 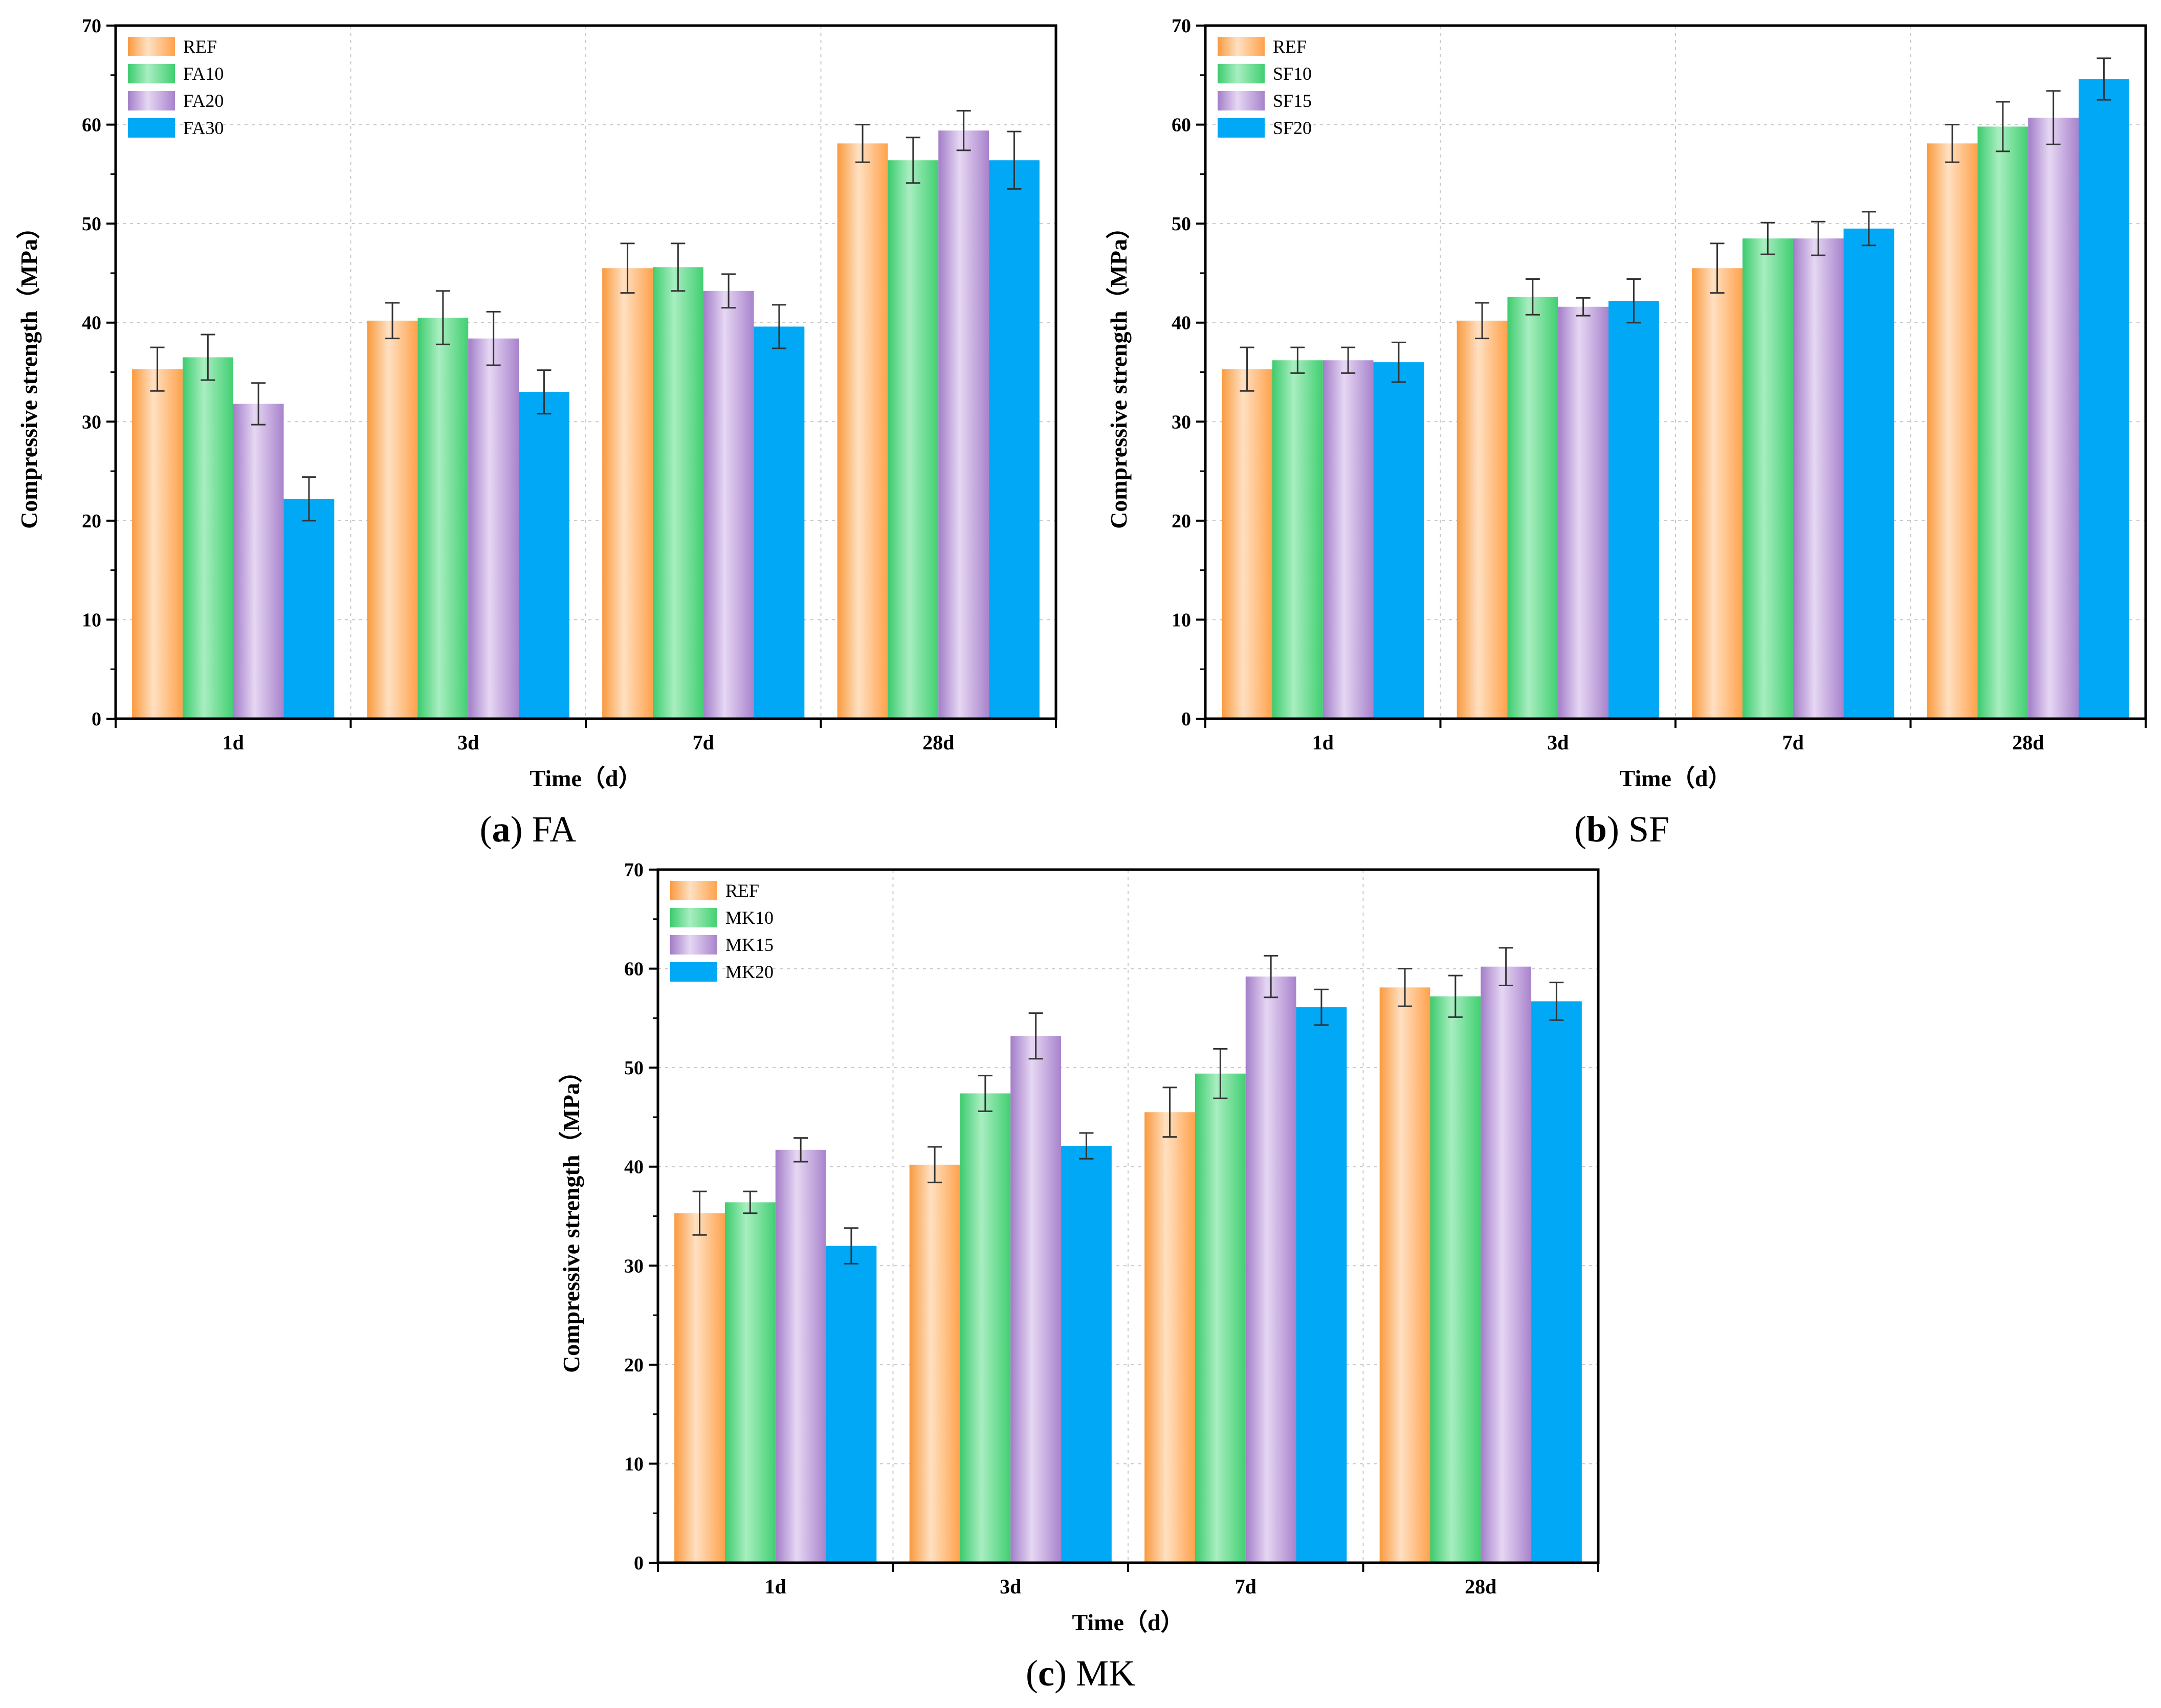 What do you see at coordinates (1348, 540) in the screenshot?
I see `bar-sf15-1d` at bounding box center [1348, 540].